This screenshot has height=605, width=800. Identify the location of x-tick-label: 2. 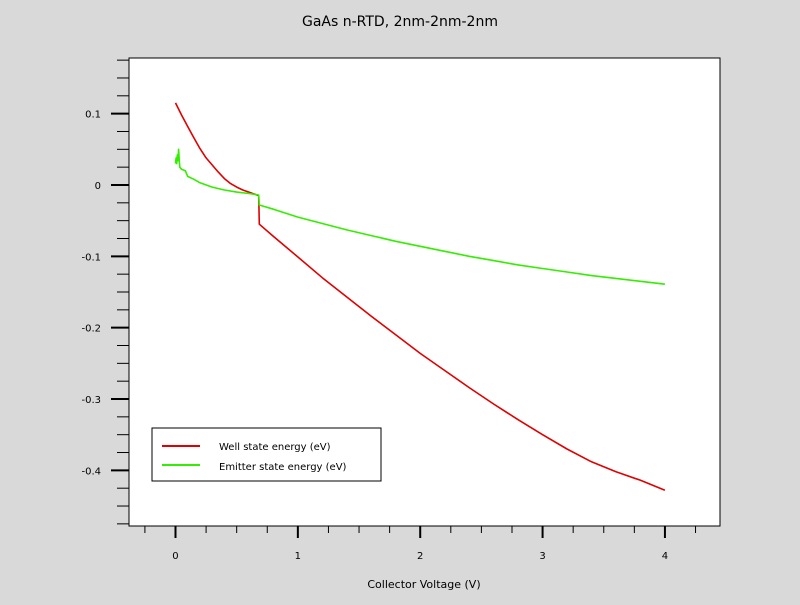
(420, 556).